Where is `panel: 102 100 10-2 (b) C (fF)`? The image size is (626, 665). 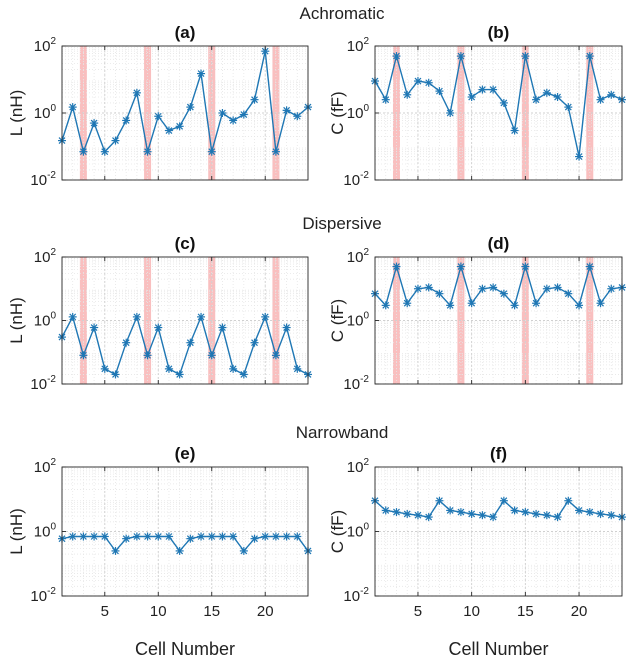
panel: 102 100 10-2 (b) C (fF) is located at coordinates (477, 106).